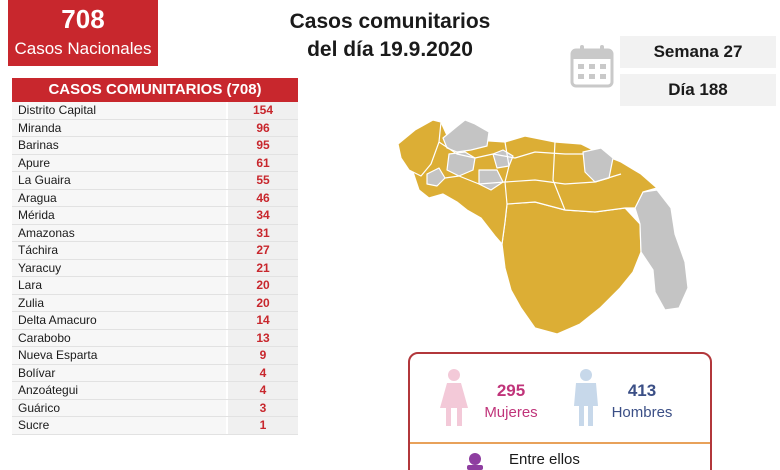 This screenshot has width=780, height=470. I want to click on state-case-count: 3, so click(262, 407).